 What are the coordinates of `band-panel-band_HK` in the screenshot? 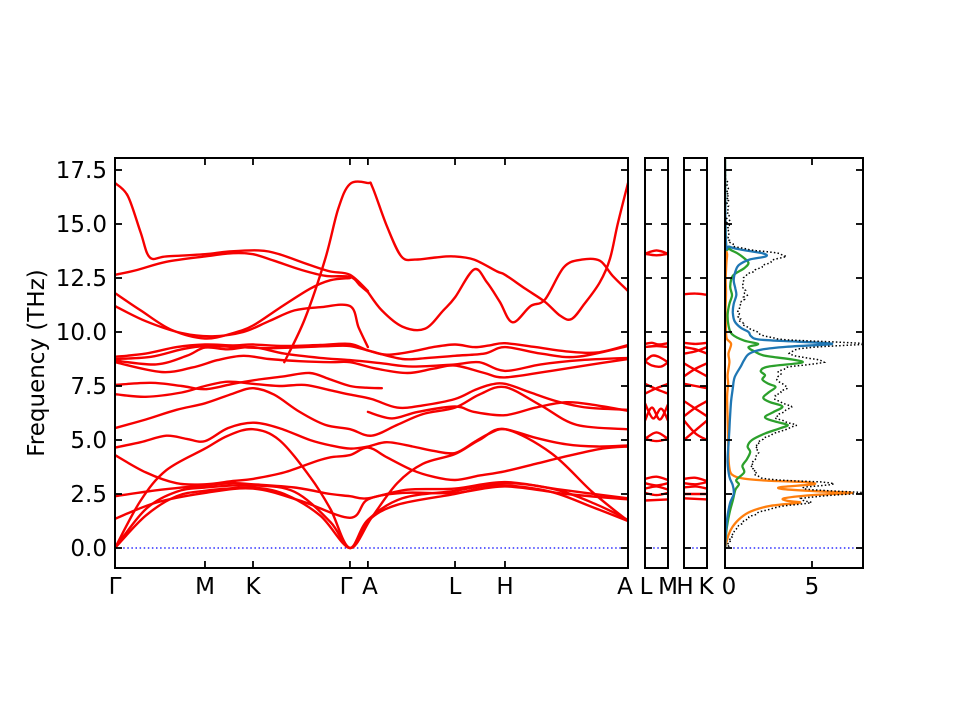 It's located at (695, 396).